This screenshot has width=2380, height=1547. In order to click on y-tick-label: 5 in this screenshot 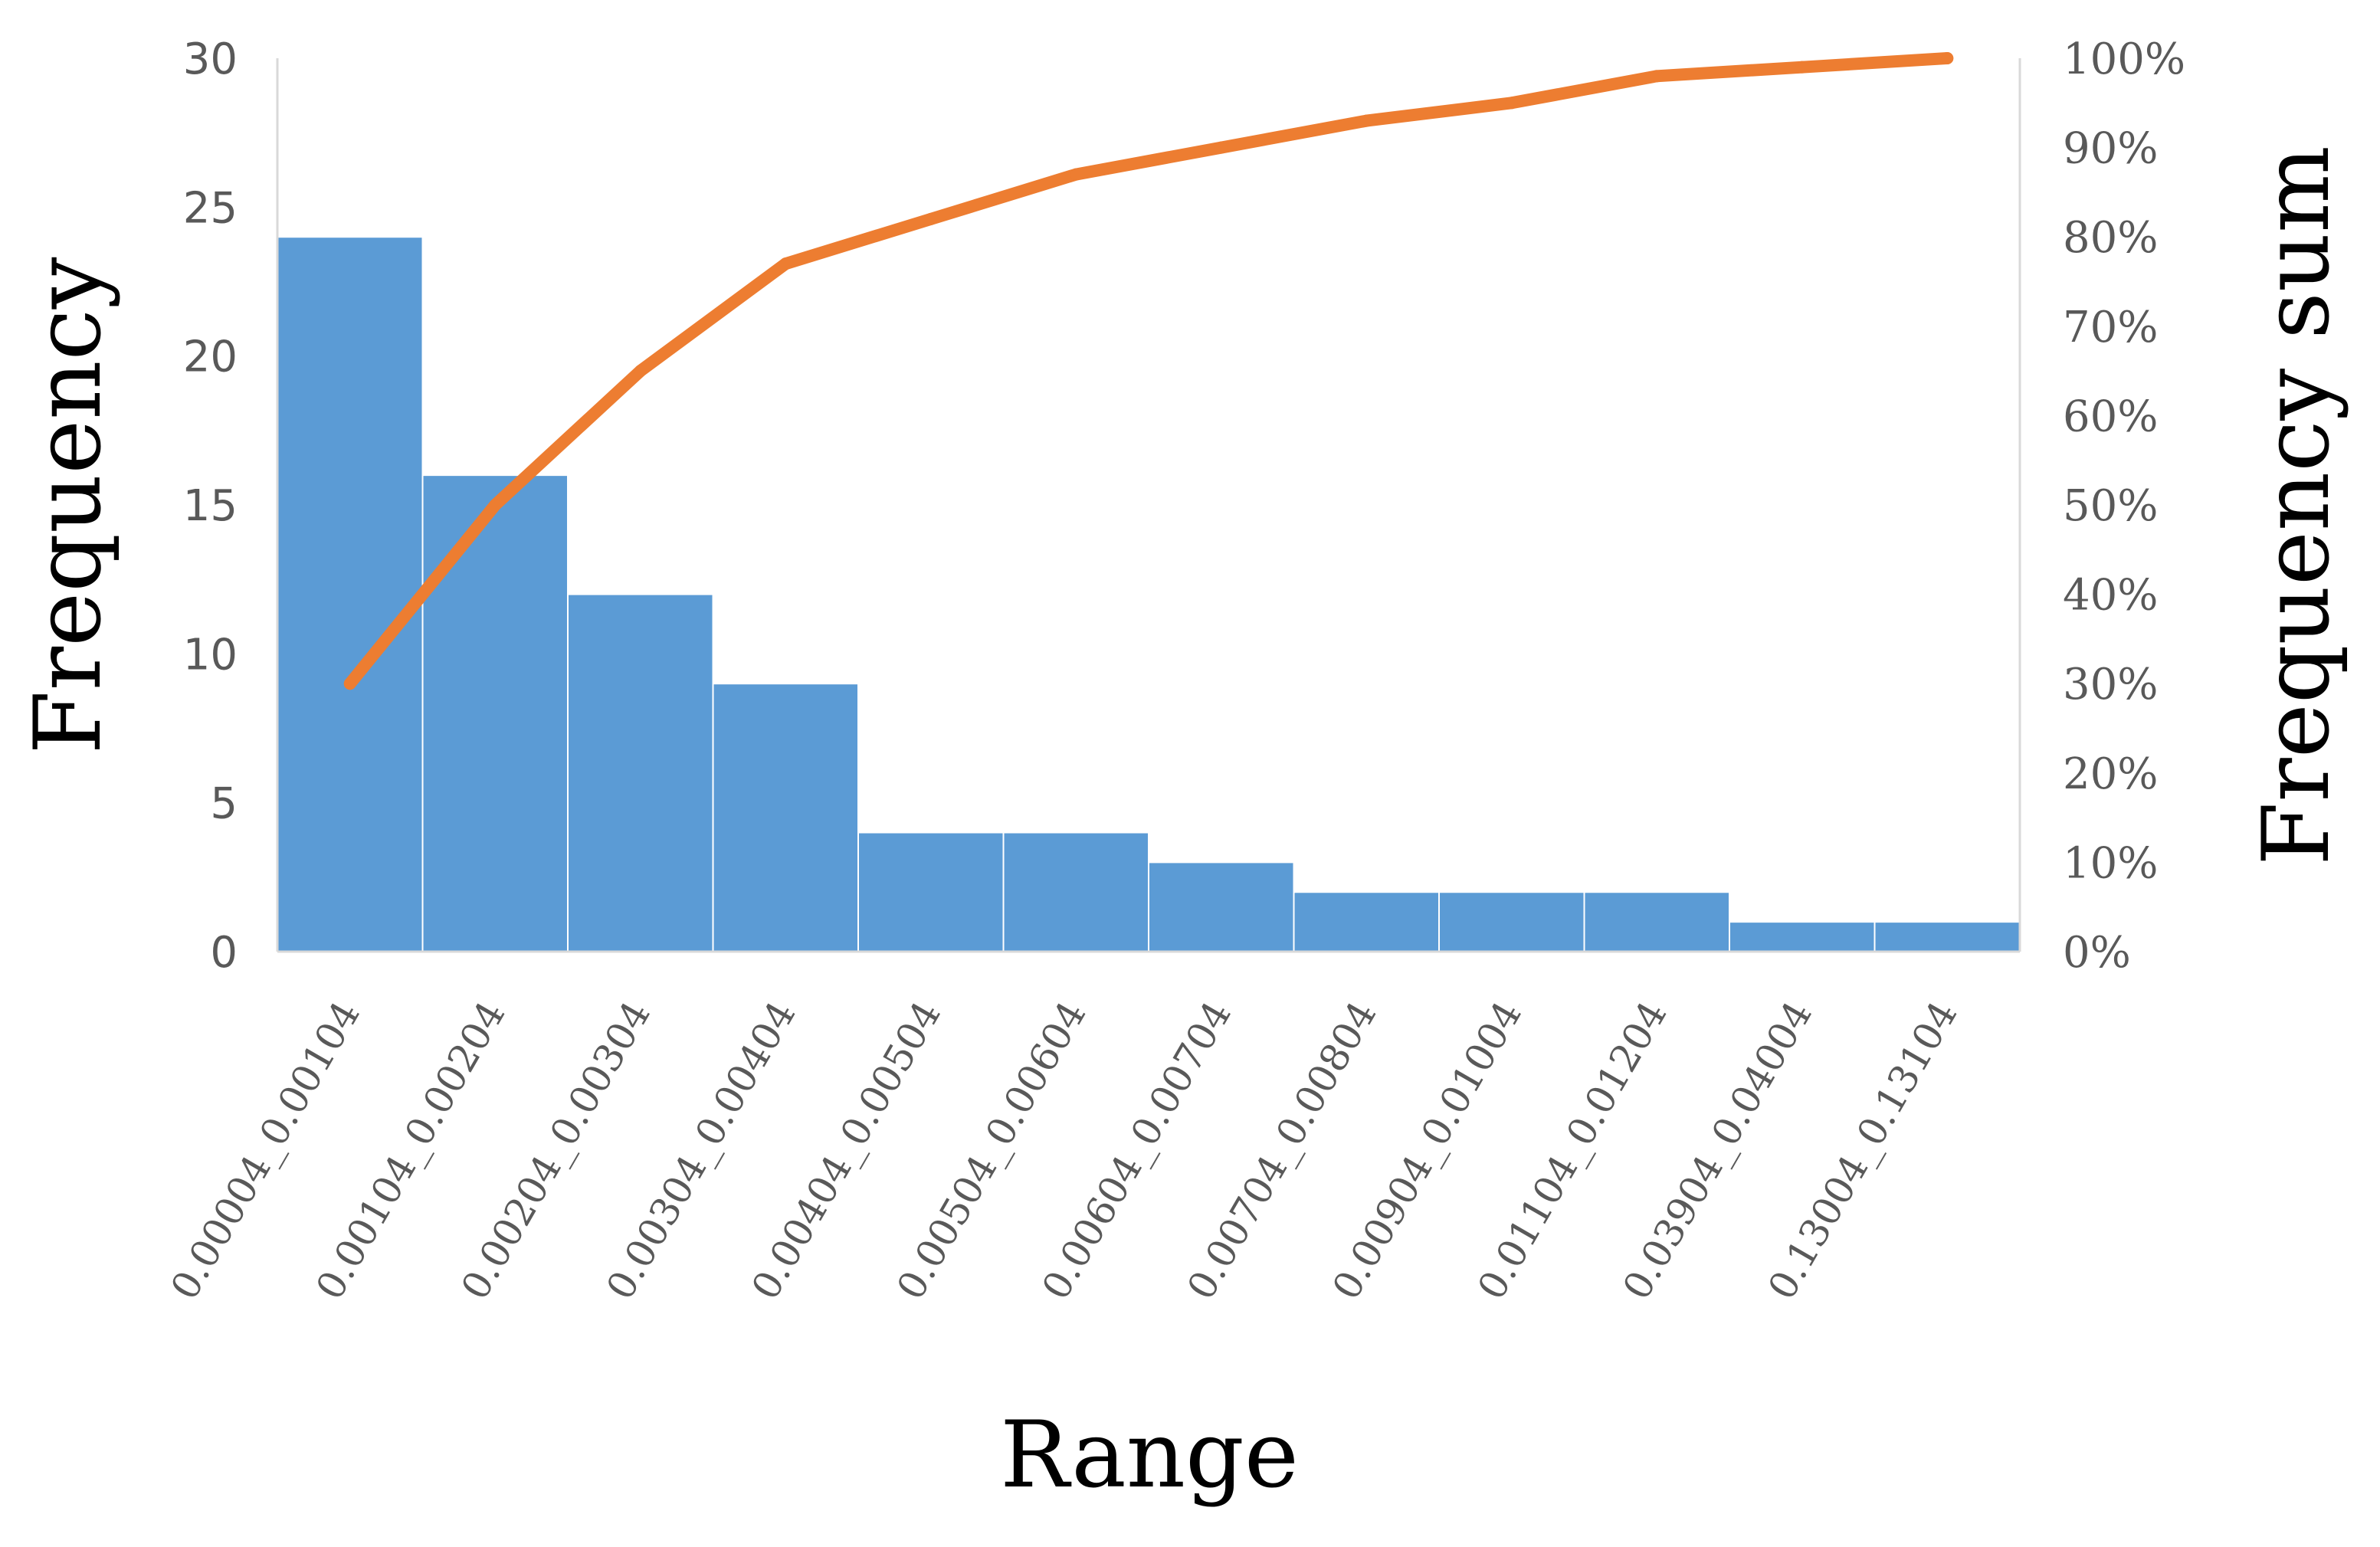, I will do `click(224, 804)`.